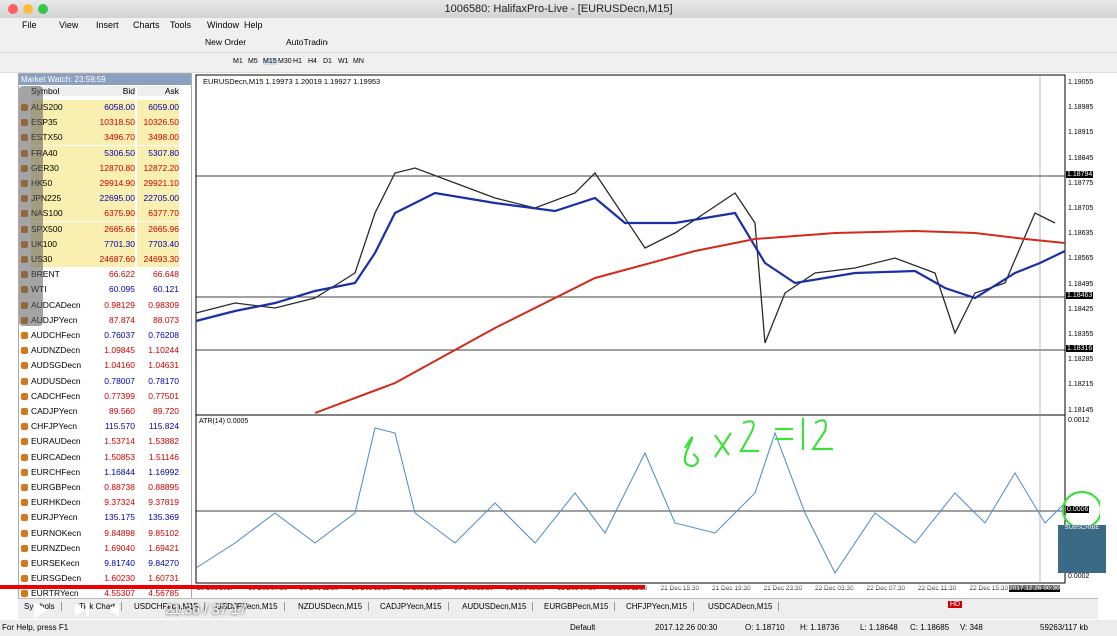 The width and height of the screenshot is (1117, 636). What do you see at coordinates (98, 606) in the screenshot?
I see `chart-tab: Tick Chart` at bounding box center [98, 606].